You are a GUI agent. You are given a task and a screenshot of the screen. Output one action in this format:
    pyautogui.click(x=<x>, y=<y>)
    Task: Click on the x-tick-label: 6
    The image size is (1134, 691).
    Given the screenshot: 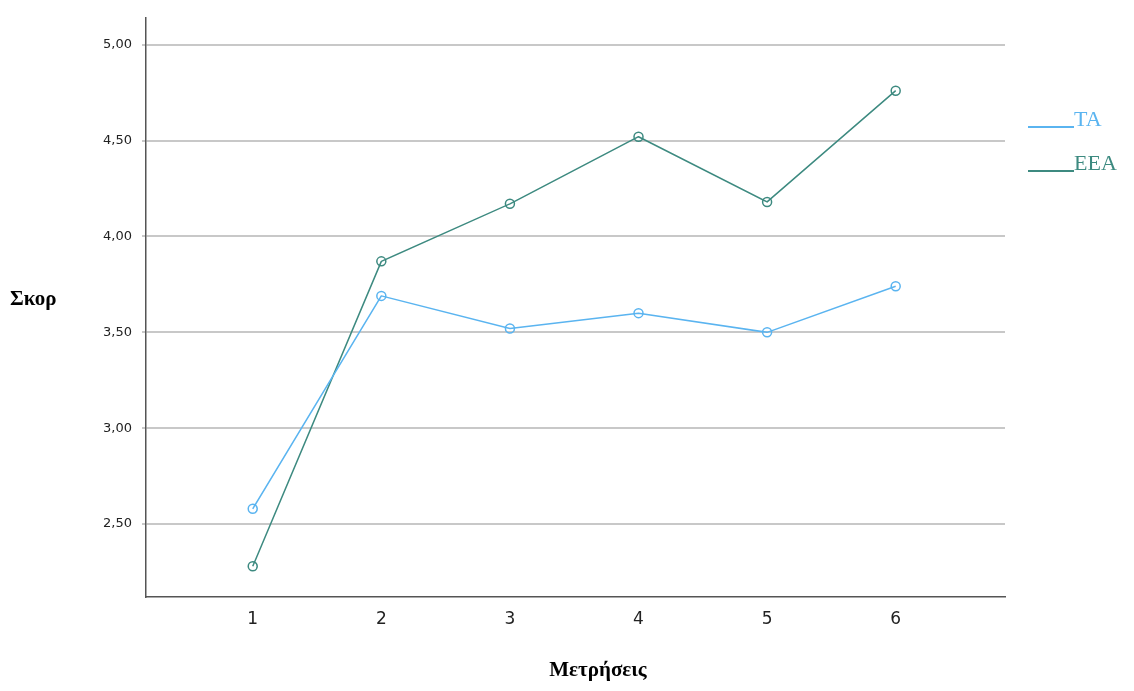 What is the action you would take?
    pyautogui.click(x=896, y=617)
    